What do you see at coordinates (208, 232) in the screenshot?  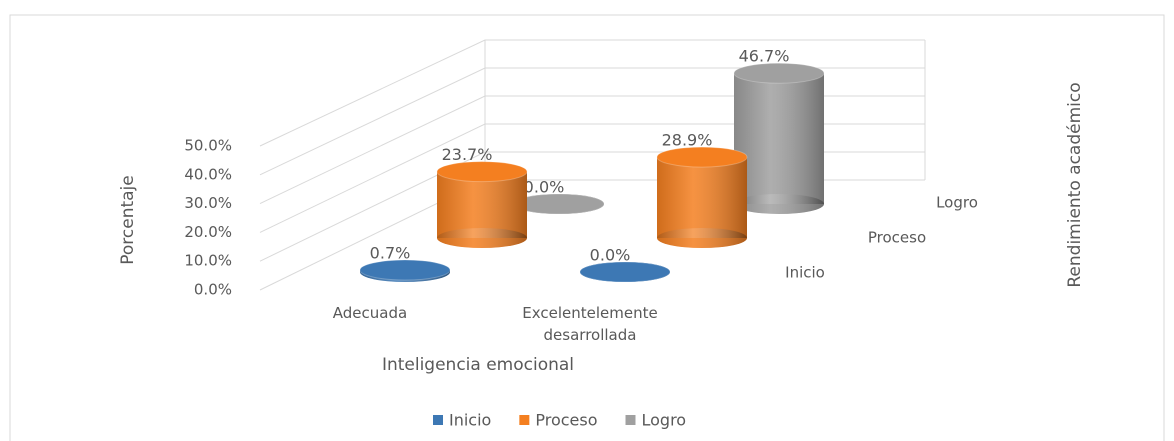 I see `y-tick-label: 20.0%` at bounding box center [208, 232].